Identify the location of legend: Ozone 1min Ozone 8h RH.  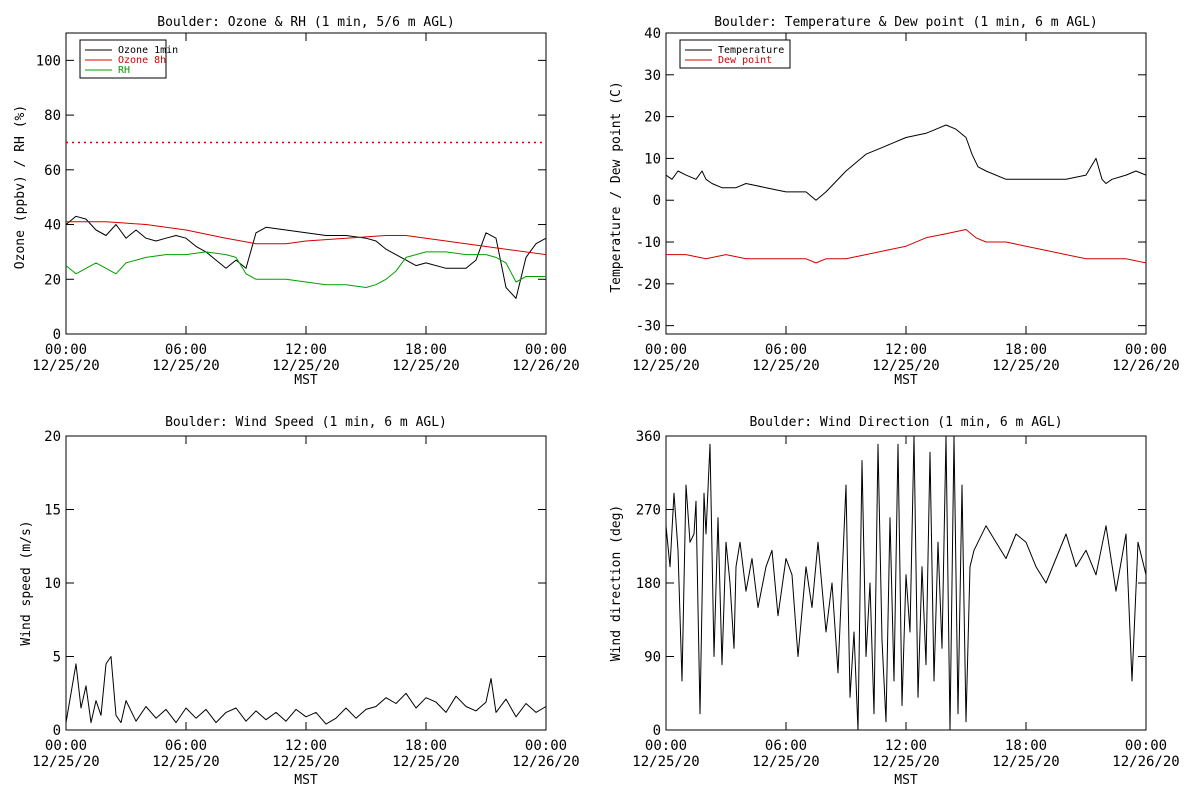
(128, 59).